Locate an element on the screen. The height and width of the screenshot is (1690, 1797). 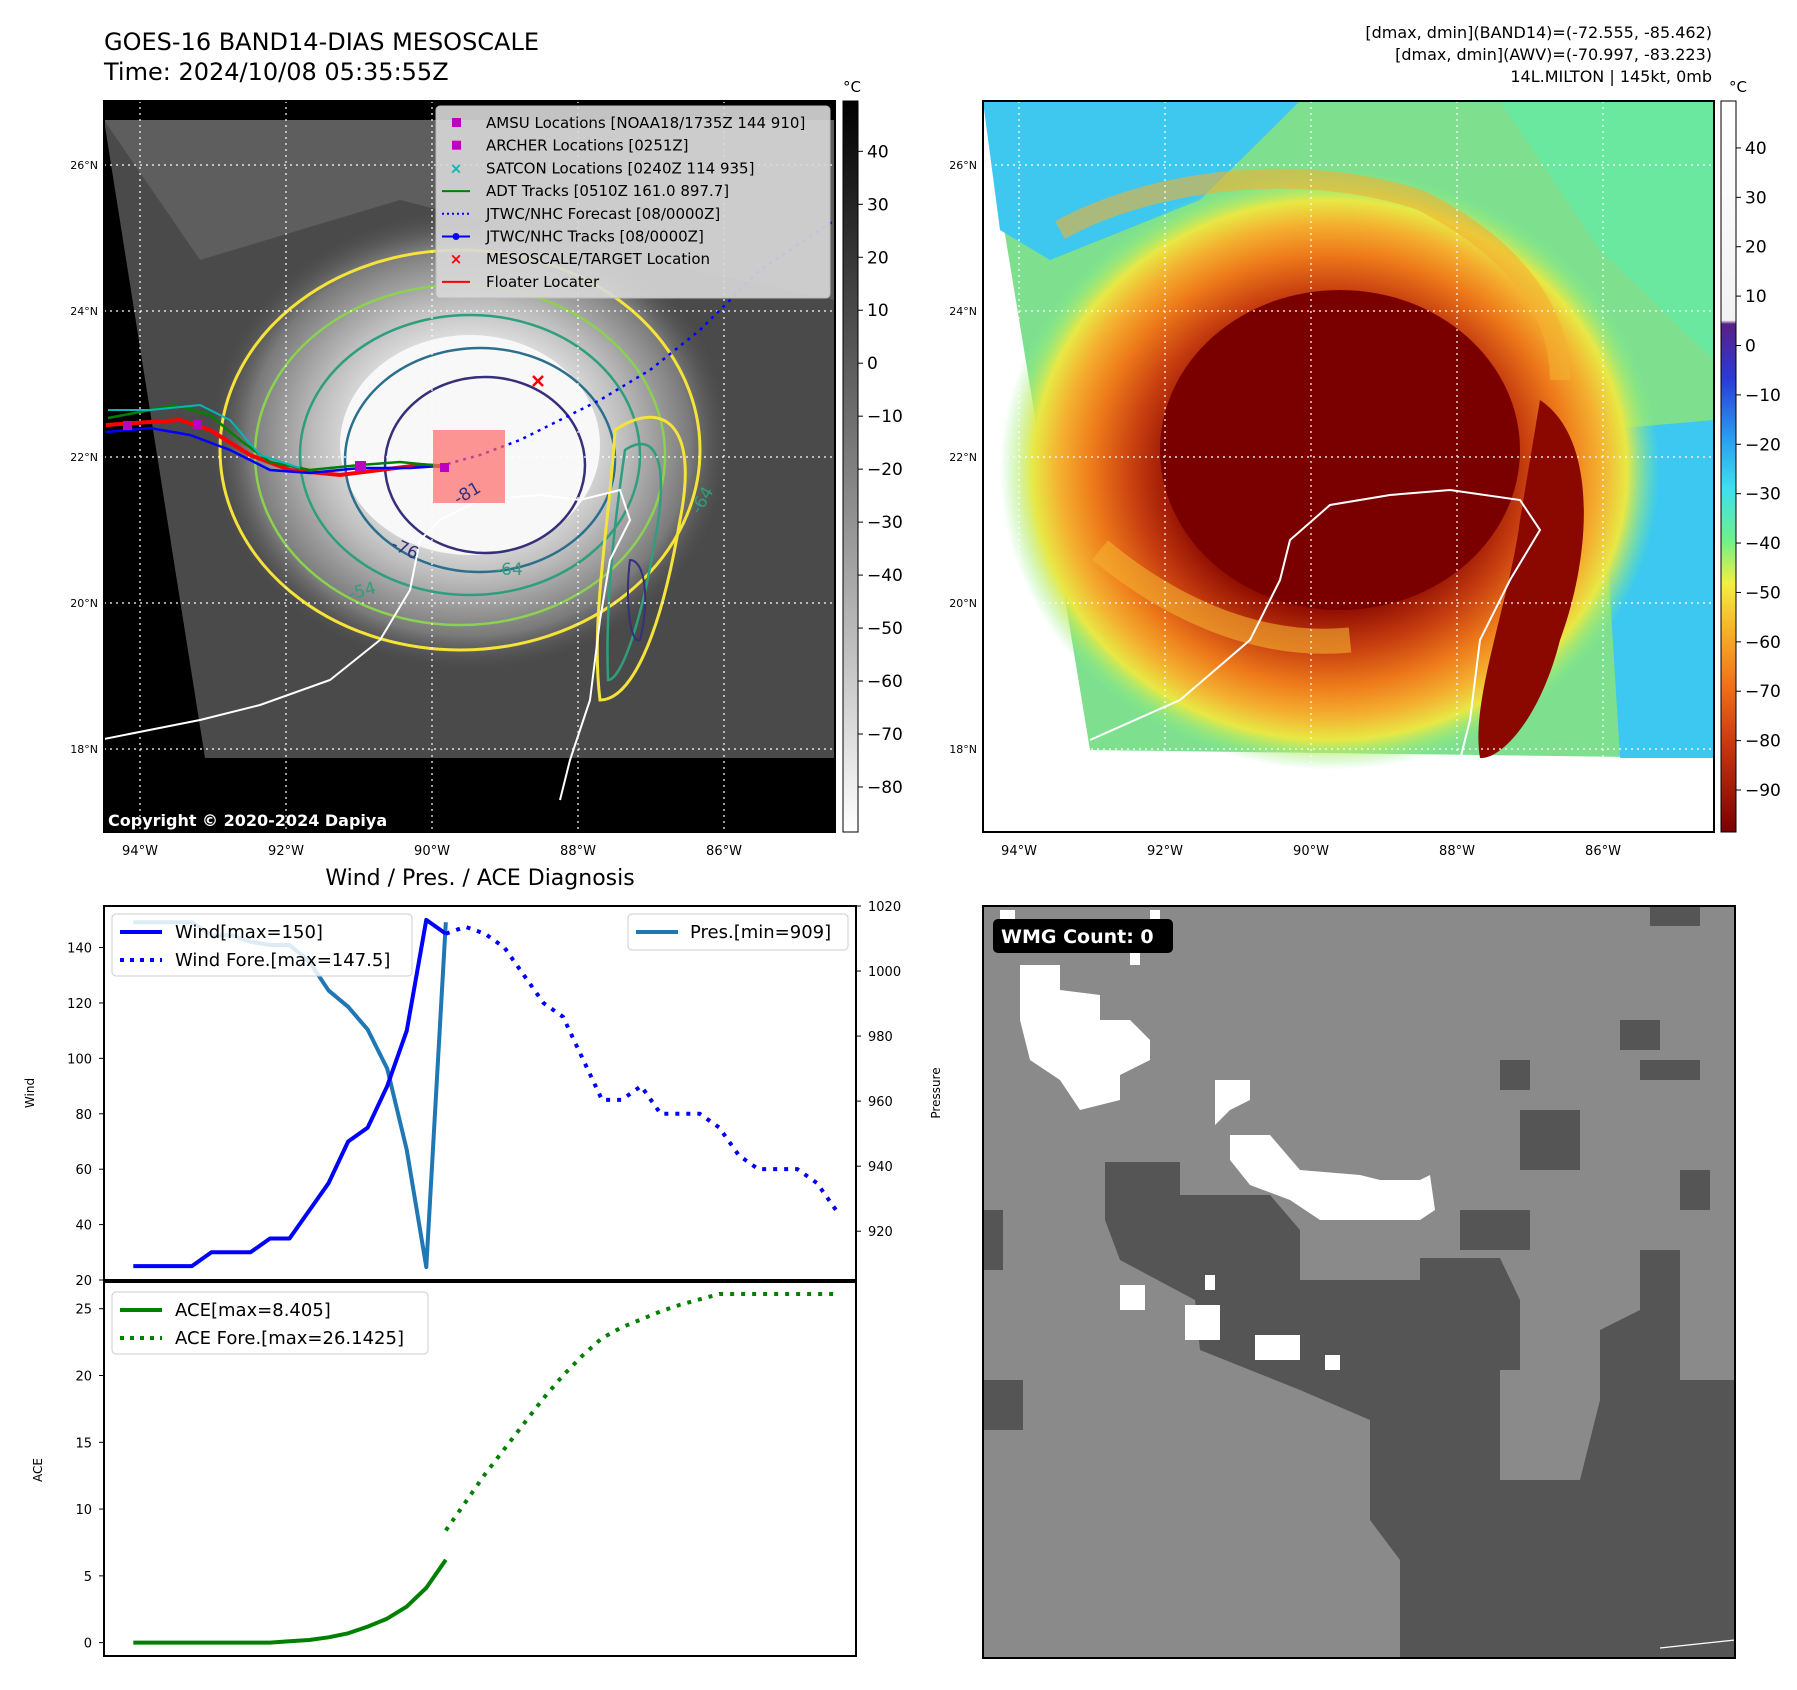
y-tick-label: 120 is located at coordinates (79, 1004).